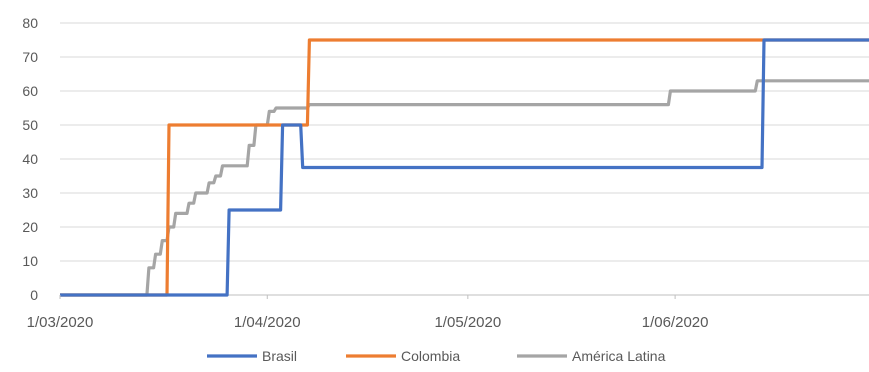 This screenshot has width=869, height=372. Describe the element at coordinates (30, 23) in the screenshot. I see `y-tick-label: 80` at that location.